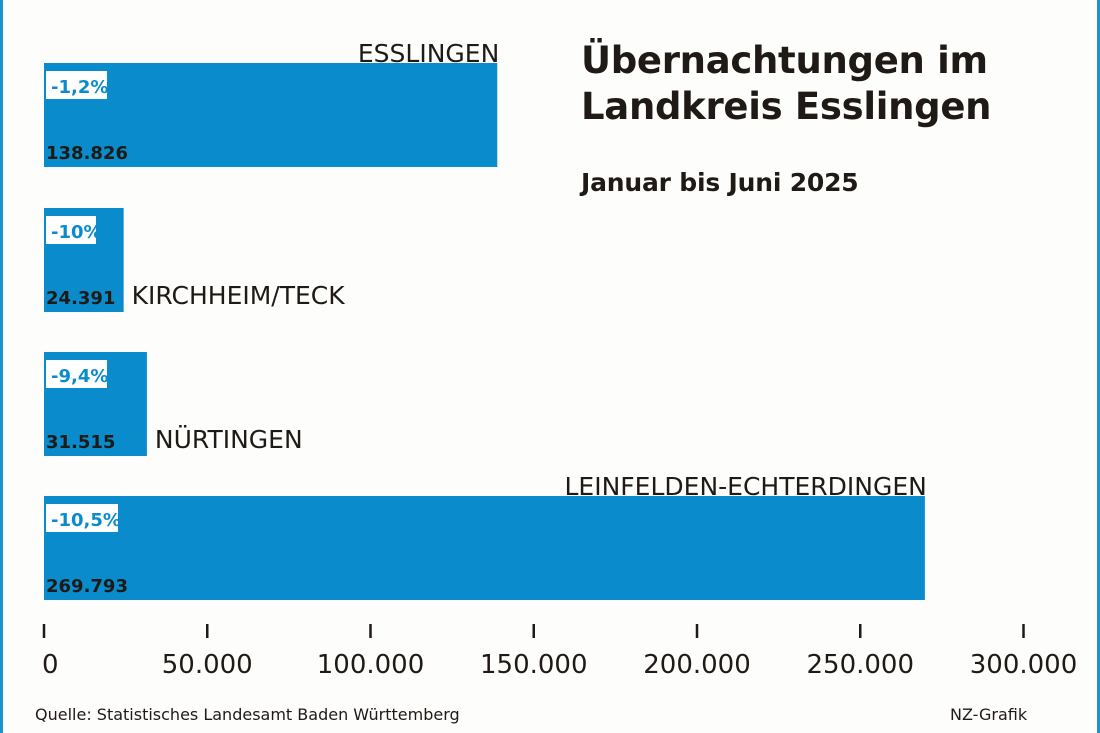 The width and height of the screenshot is (1100, 733). Describe the element at coordinates (50, 665) in the screenshot. I see `x-tick-label-0: 0` at that location.